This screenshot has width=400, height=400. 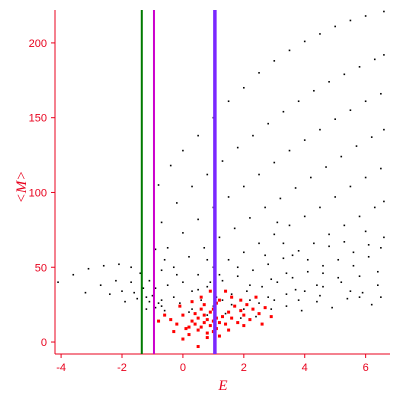 What do you see at coordinates (122, 368) in the screenshot?
I see `x-tick-label: -2` at bounding box center [122, 368].